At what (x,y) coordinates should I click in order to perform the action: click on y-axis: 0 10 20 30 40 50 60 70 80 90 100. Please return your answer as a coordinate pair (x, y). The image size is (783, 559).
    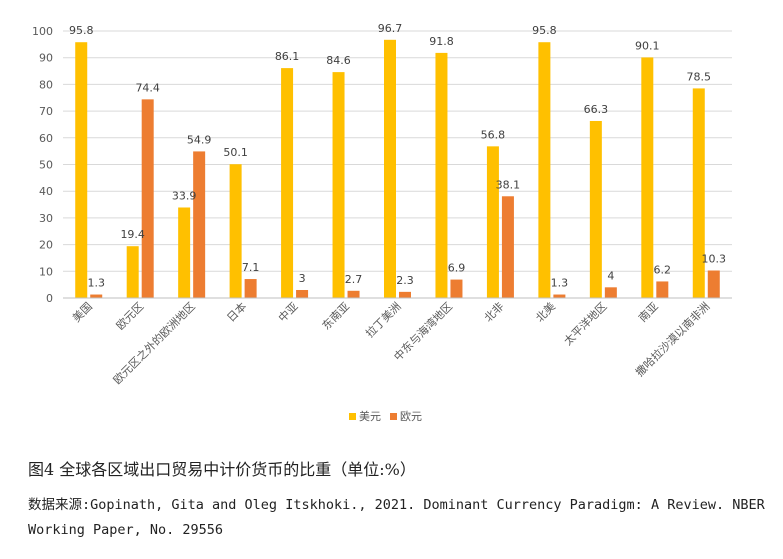
    Looking at the image, I should click on (42, 165).